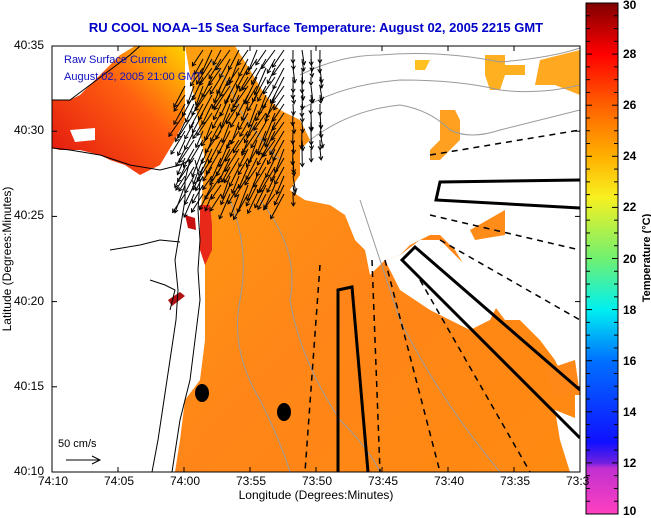  Describe the element at coordinates (515, 481) in the screenshot. I see `x-tick-label: 73:35` at that location.